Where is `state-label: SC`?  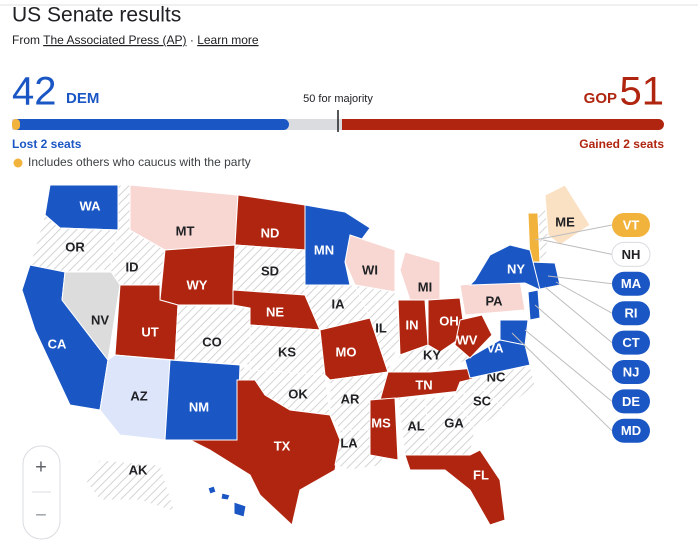 state-label: SC is located at coordinates (482, 400).